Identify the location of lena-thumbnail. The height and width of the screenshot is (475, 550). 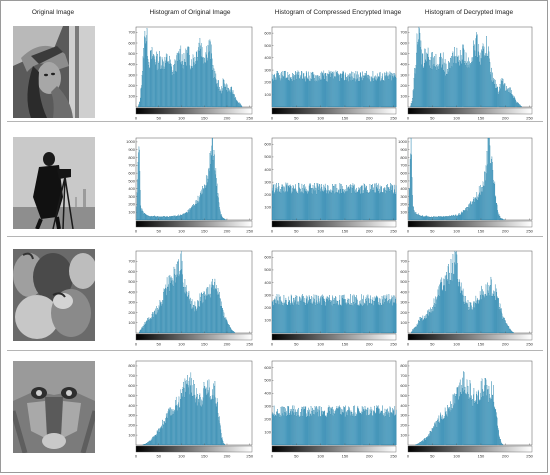
(54, 72).